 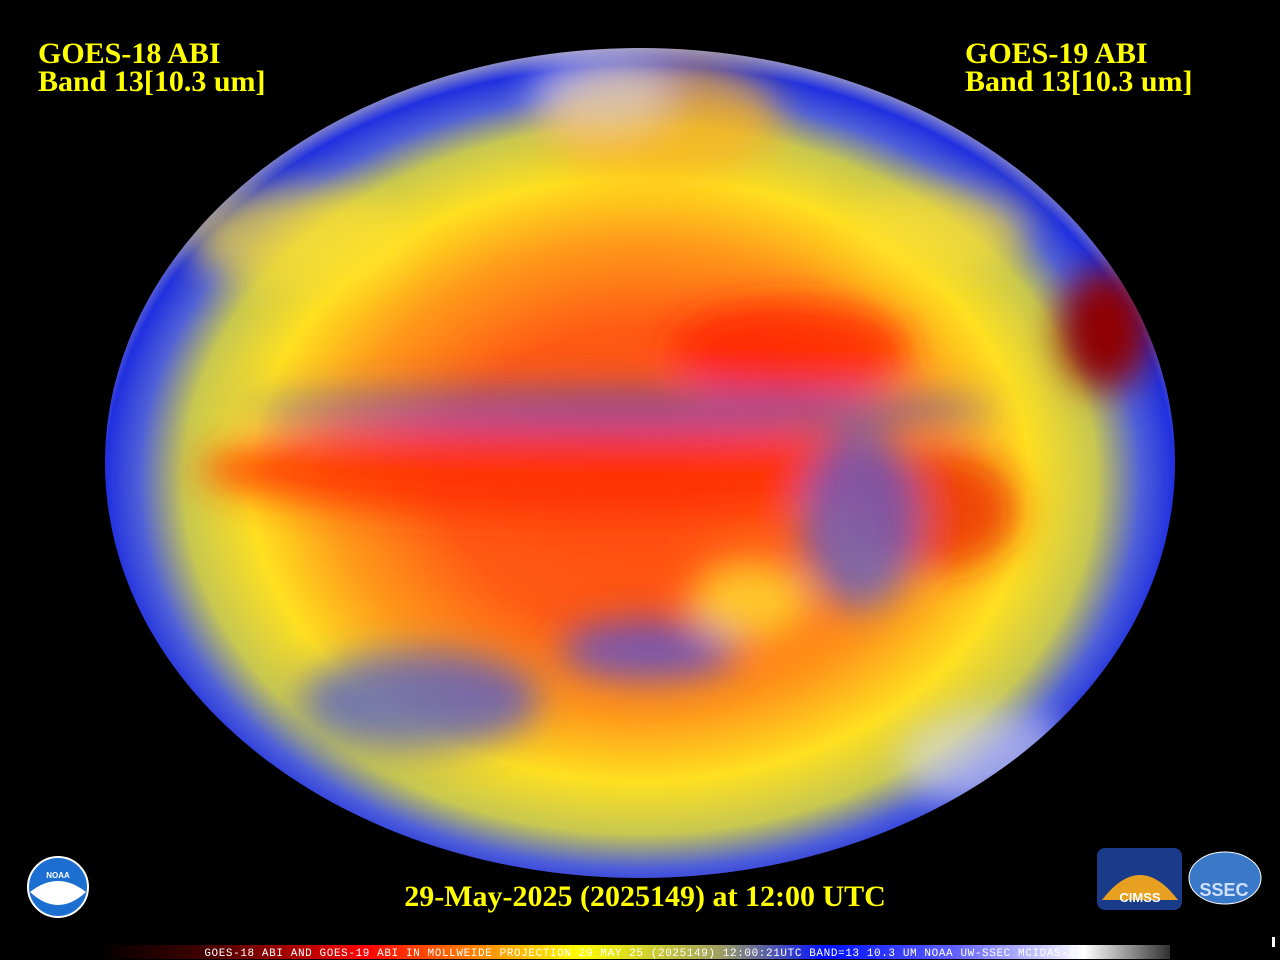 I want to click on cimss-label: CIMSS, so click(x=1140, y=897).